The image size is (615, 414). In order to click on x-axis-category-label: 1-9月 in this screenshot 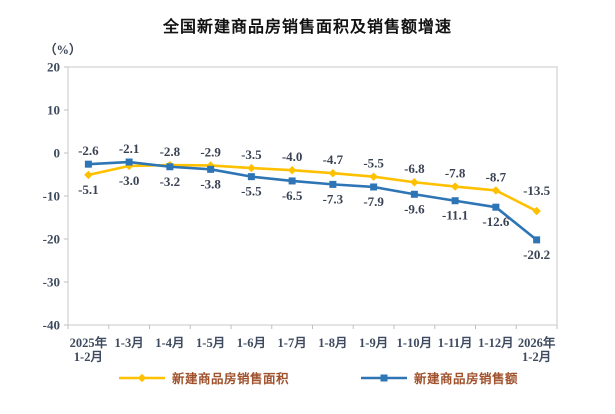, I will do `click(373, 343)`.